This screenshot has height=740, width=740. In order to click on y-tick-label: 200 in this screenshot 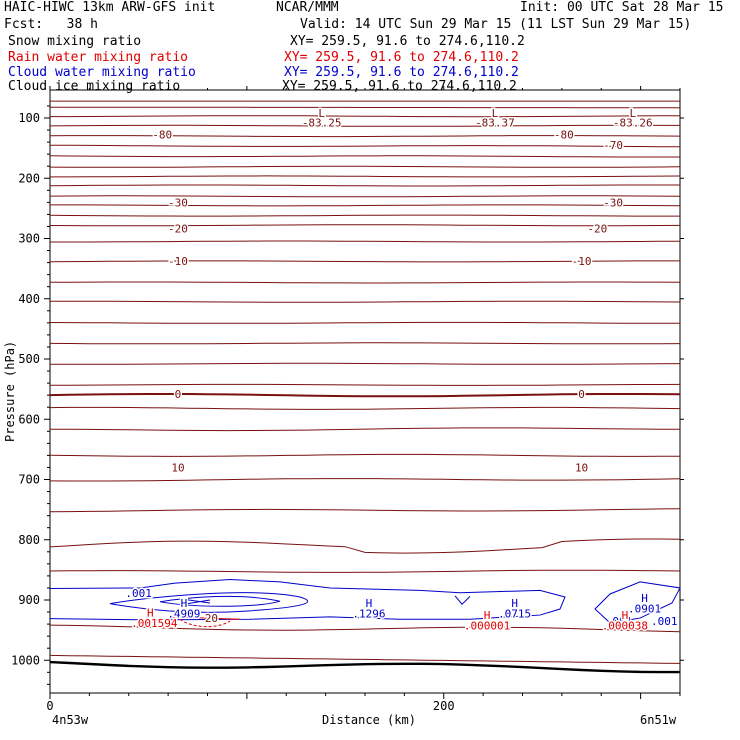, I will do `click(29, 178)`.